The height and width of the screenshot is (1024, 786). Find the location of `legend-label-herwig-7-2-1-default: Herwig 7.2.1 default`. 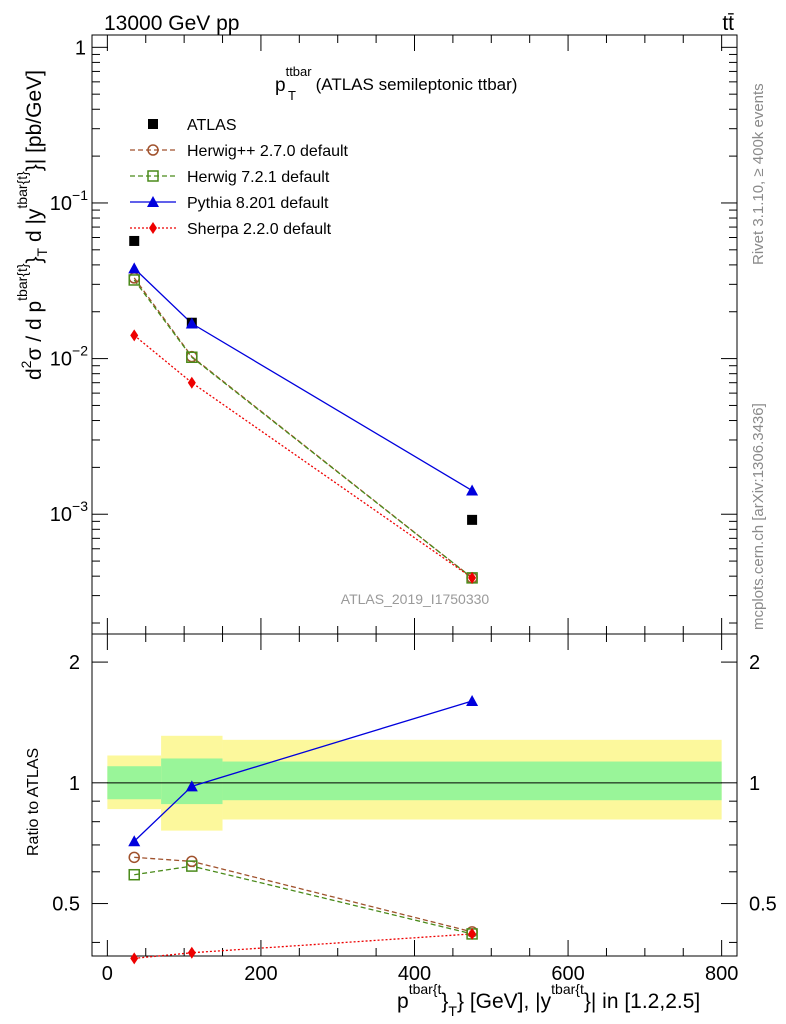

legend-label-herwig-7-2-1-default: Herwig 7.2.1 default is located at coordinates (258, 177).